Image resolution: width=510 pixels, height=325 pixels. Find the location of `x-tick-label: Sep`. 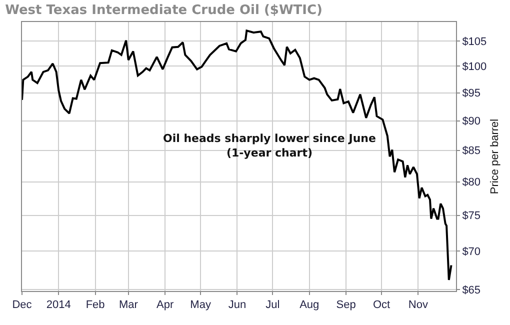

x-tick-label: Sep is located at coordinates (346, 305).